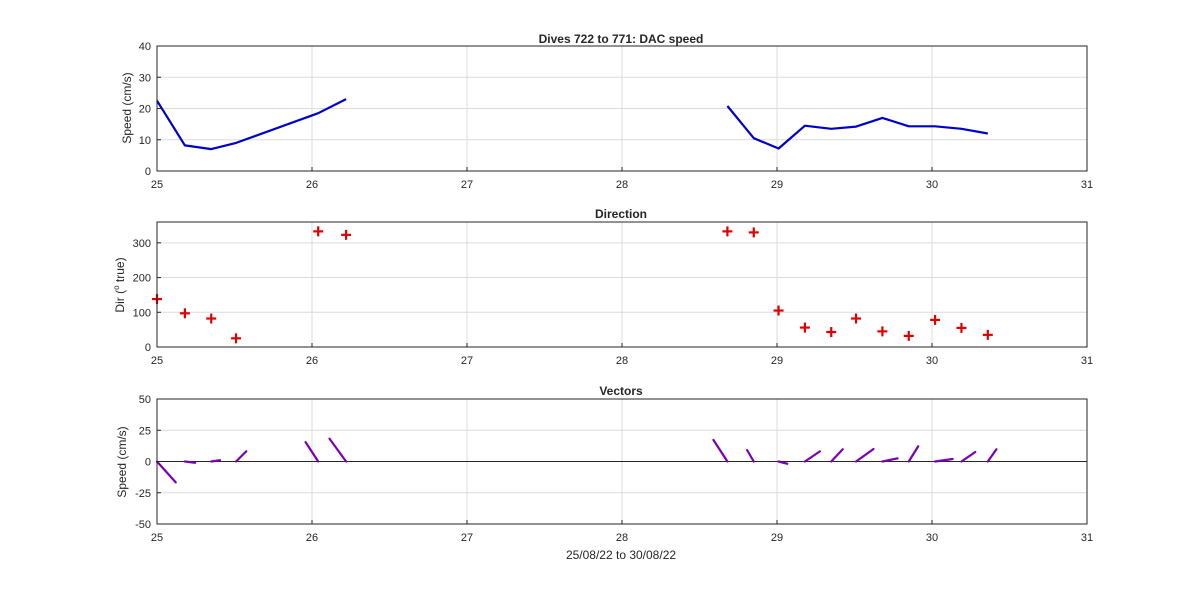 This screenshot has height=589, width=1200. What do you see at coordinates (145, 431) in the screenshot?
I see `vectors-ytick-label: 25` at bounding box center [145, 431].